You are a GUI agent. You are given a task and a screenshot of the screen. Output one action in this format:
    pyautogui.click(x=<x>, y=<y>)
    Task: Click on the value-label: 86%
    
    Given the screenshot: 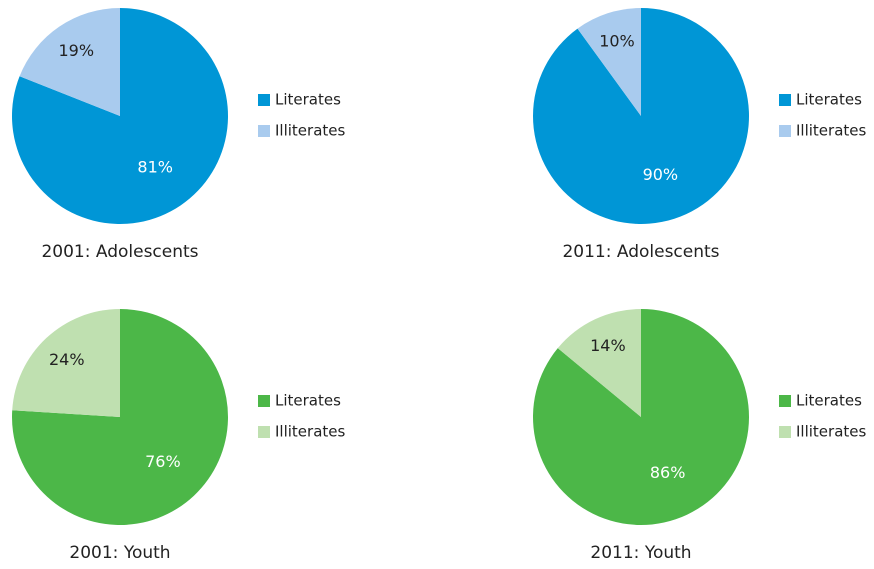 What is the action you would take?
    pyautogui.click(x=668, y=472)
    